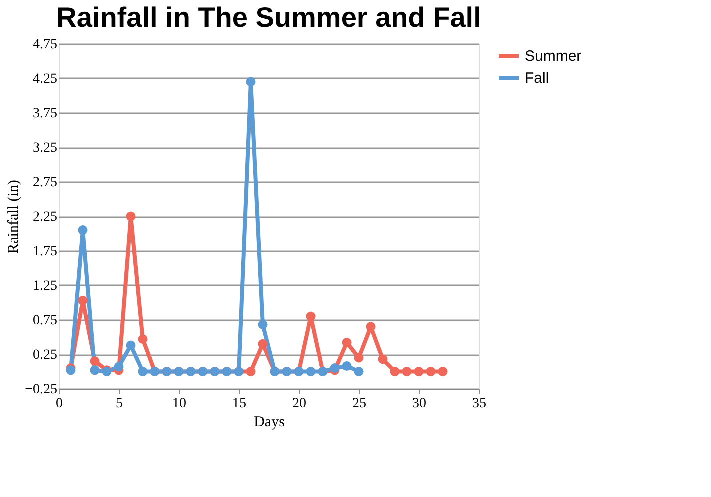 The image size is (711, 497). I want to click on y-tick-label: 2.25, so click(45, 217).